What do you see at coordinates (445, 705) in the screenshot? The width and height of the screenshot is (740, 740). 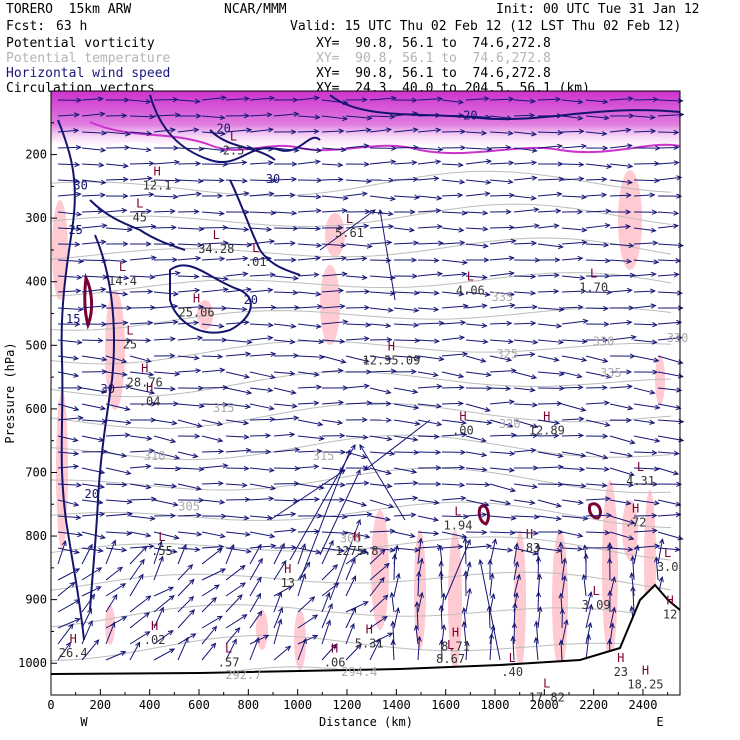 I see `x-tick-label-8: 1600` at bounding box center [445, 705].